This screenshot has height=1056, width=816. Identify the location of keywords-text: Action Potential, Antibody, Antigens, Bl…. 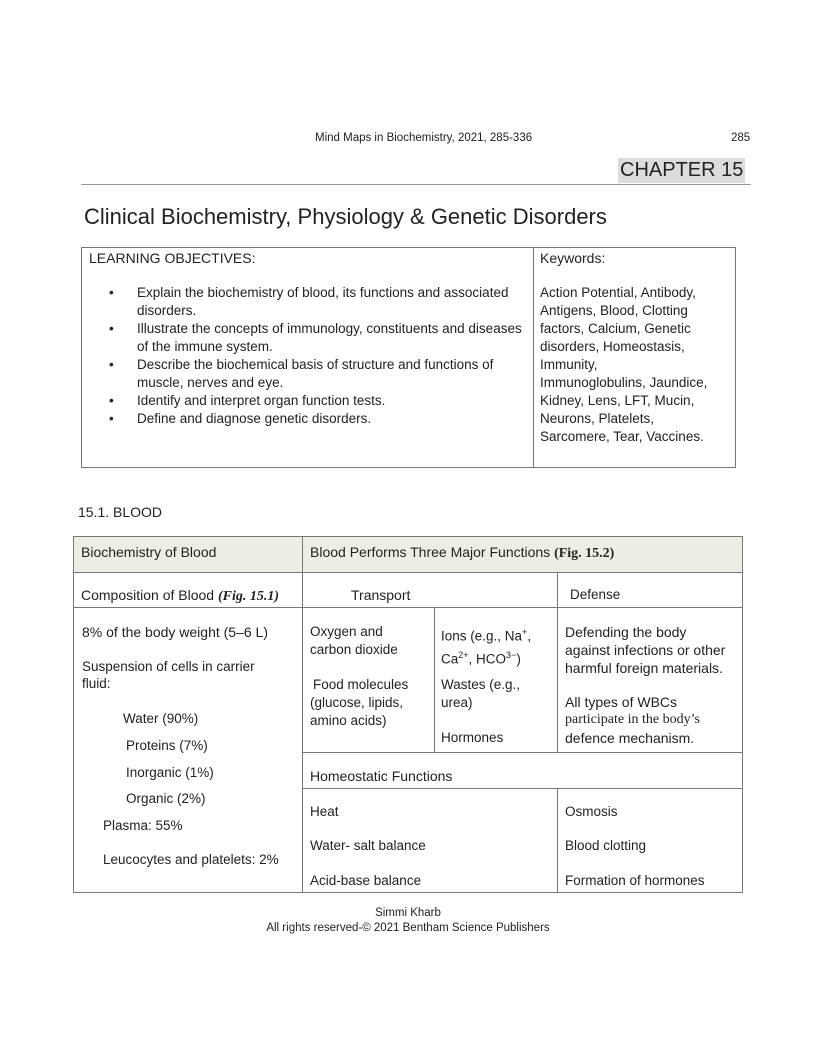
(623, 365).